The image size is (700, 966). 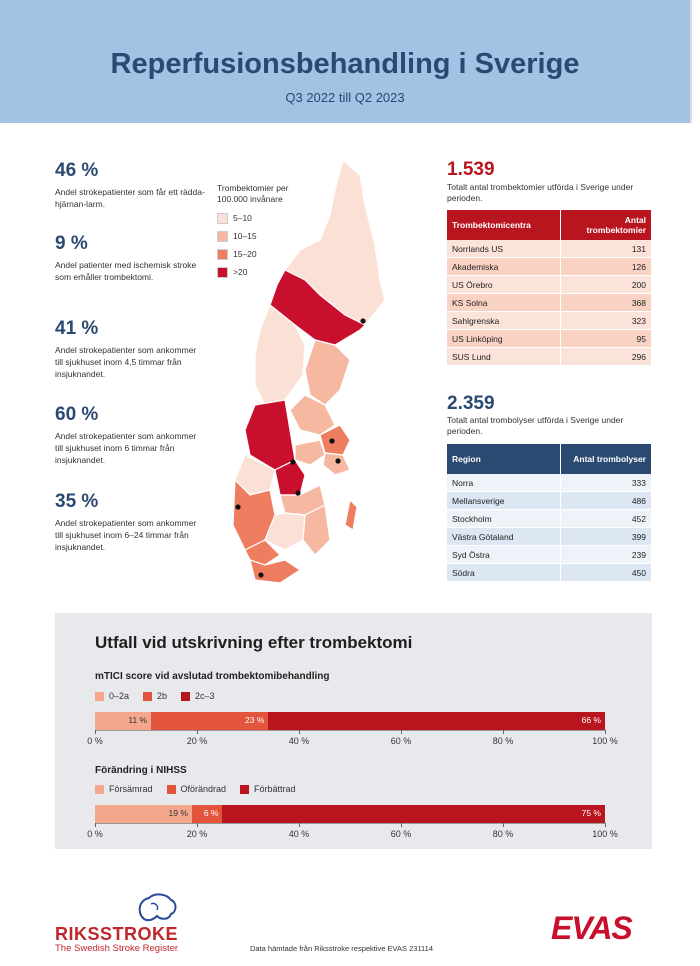 What do you see at coordinates (332, 441) in the screenshot?
I see `centre-akademiska` at bounding box center [332, 441].